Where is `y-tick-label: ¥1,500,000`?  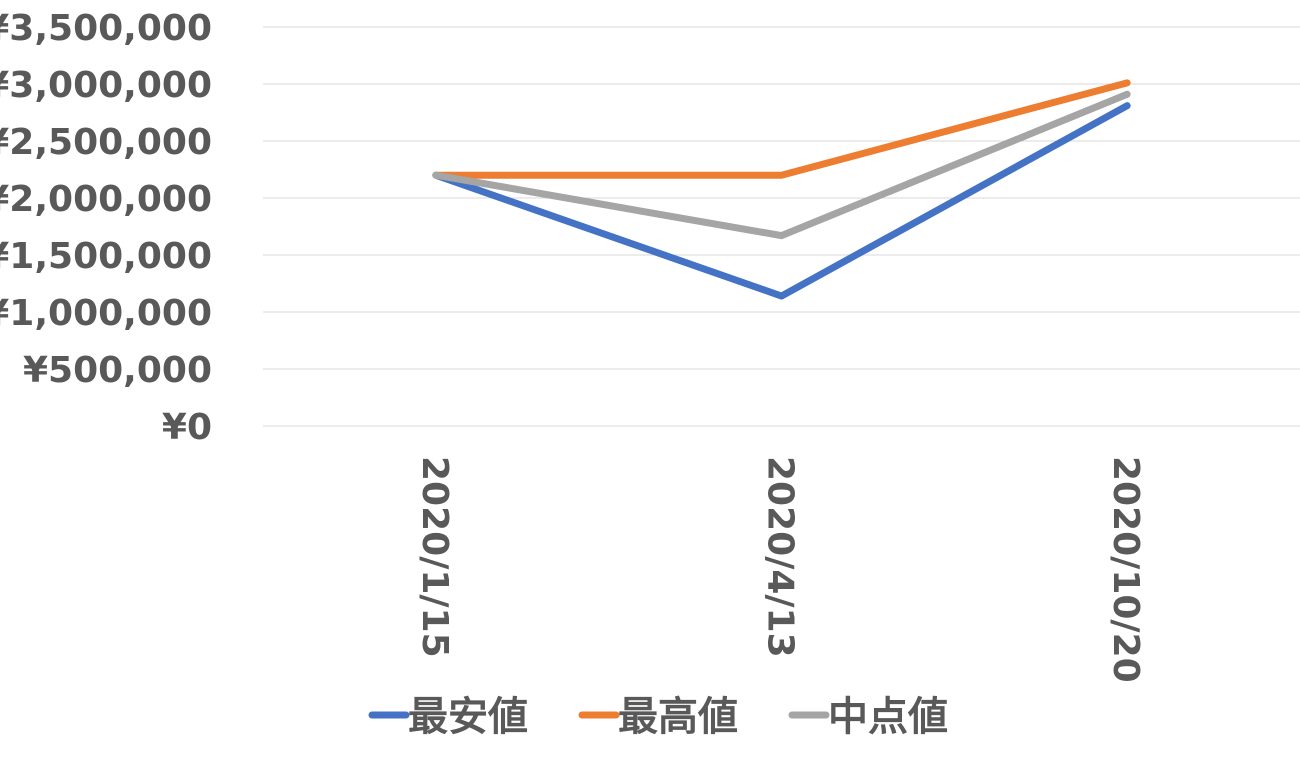
y-tick-label: ¥1,500,000 is located at coordinates (106, 256).